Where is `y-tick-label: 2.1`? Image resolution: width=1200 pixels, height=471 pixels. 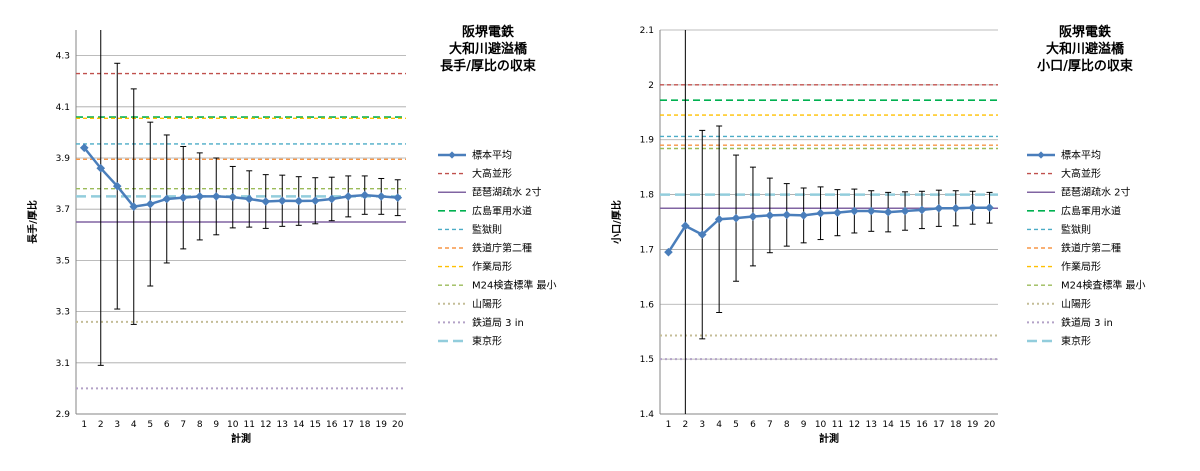
y-tick-label: 2.1 is located at coordinates (647, 31).